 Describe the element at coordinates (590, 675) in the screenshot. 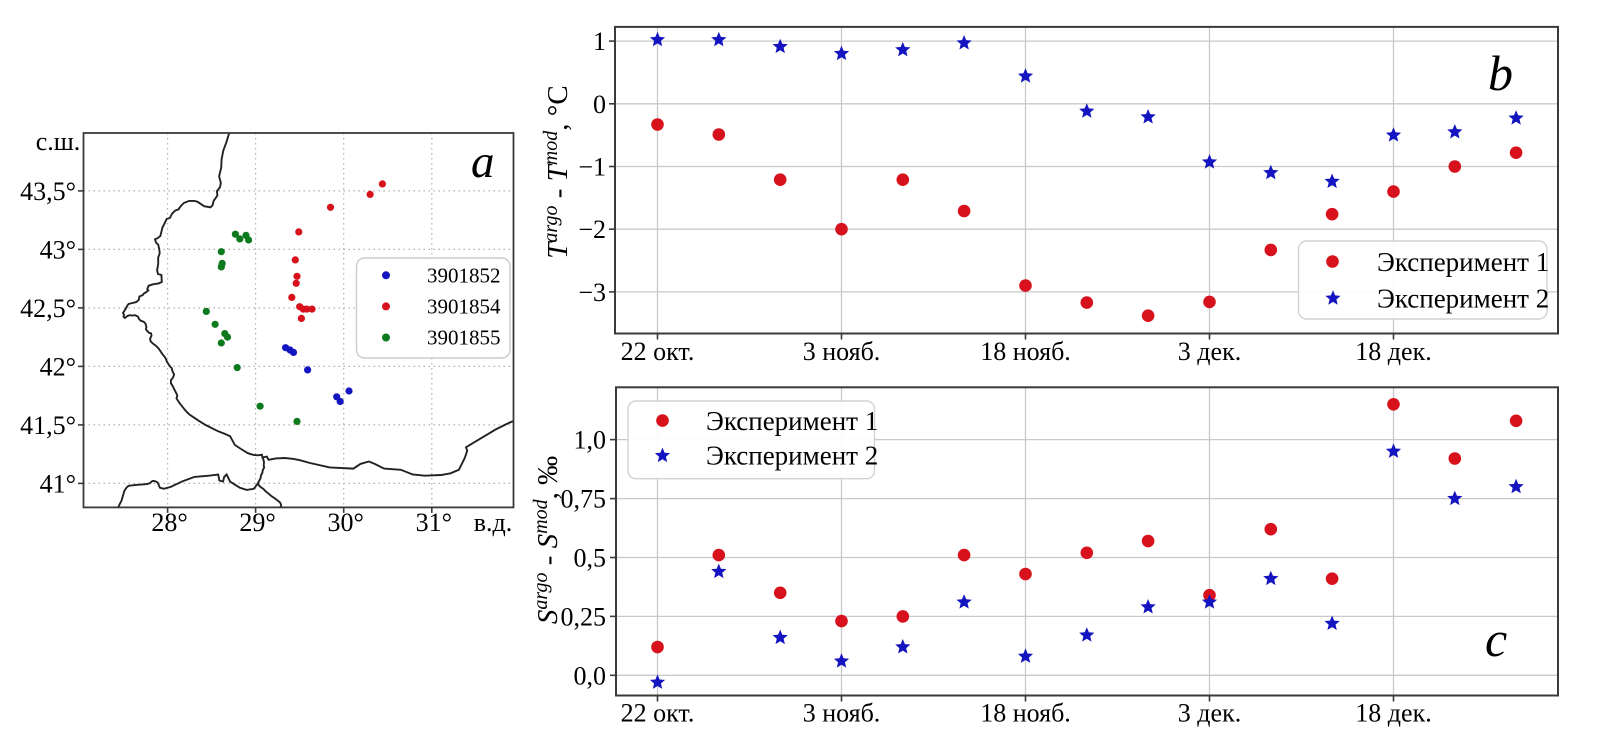

I see `svg-text: 0,0` at that location.